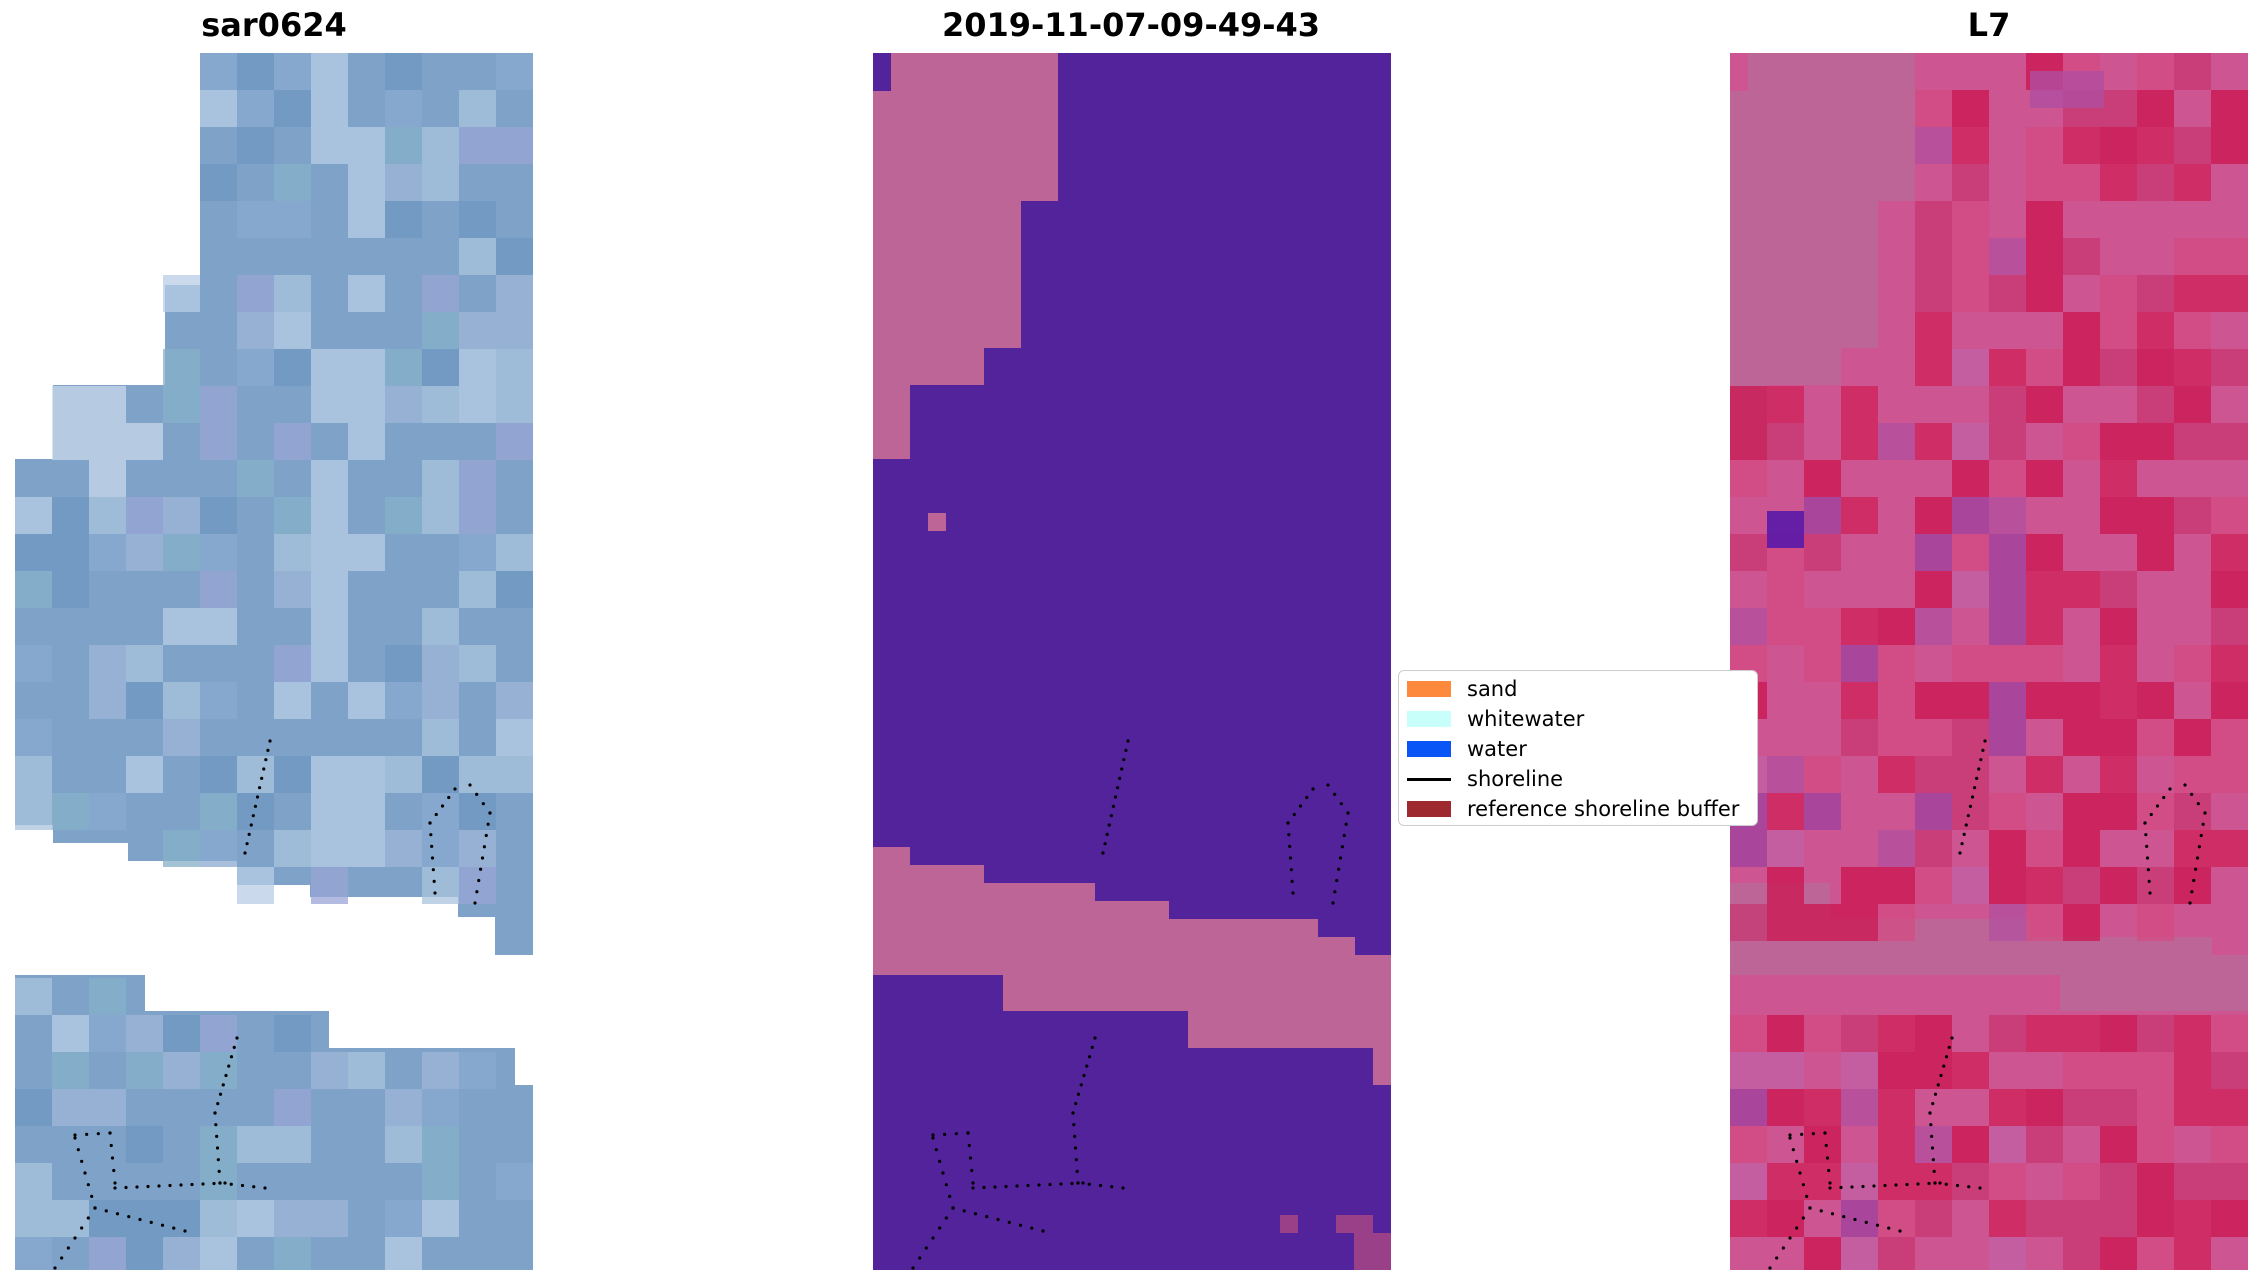 The width and height of the screenshot is (2260, 1283). What do you see at coordinates (1429, 809) in the screenshot?
I see `reference-buffer-swatch` at bounding box center [1429, 809].